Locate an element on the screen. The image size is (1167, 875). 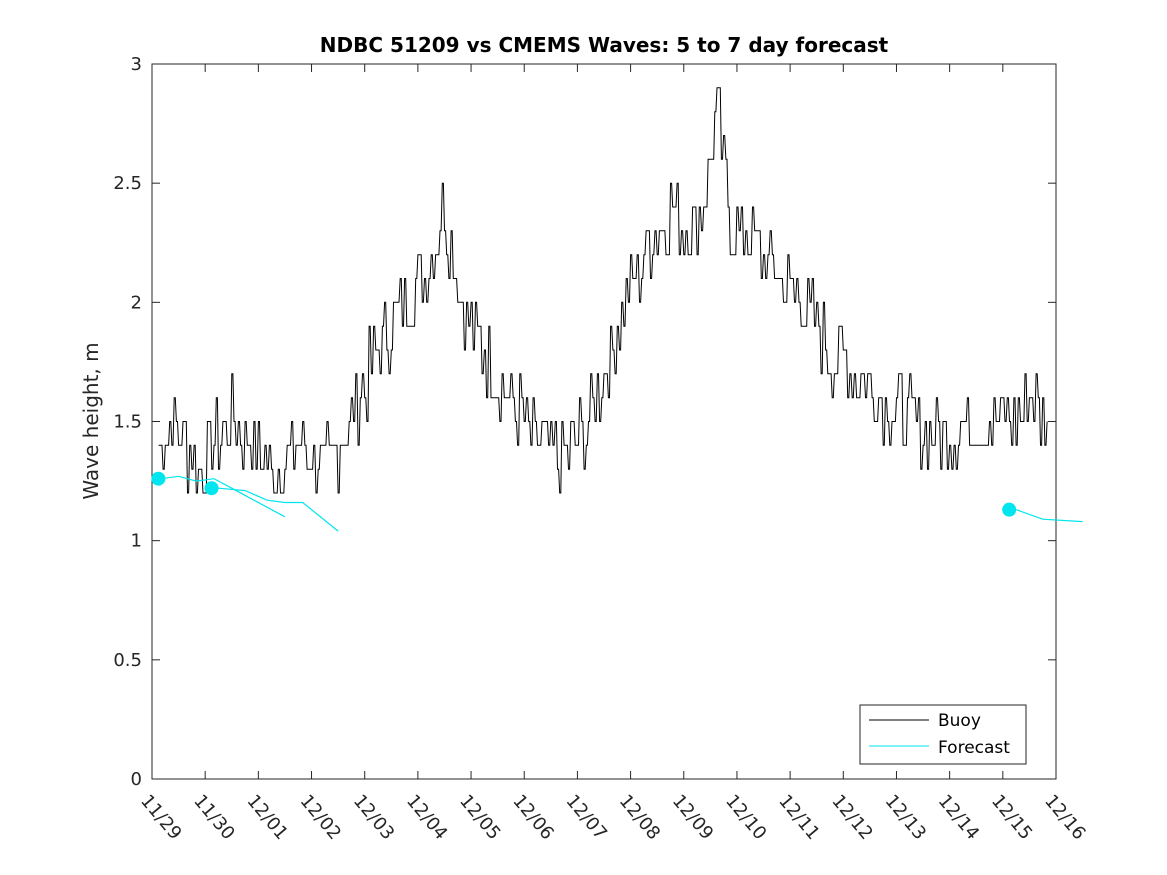
x-tick-label: 12/16 is located at coordinates (1064, 817).